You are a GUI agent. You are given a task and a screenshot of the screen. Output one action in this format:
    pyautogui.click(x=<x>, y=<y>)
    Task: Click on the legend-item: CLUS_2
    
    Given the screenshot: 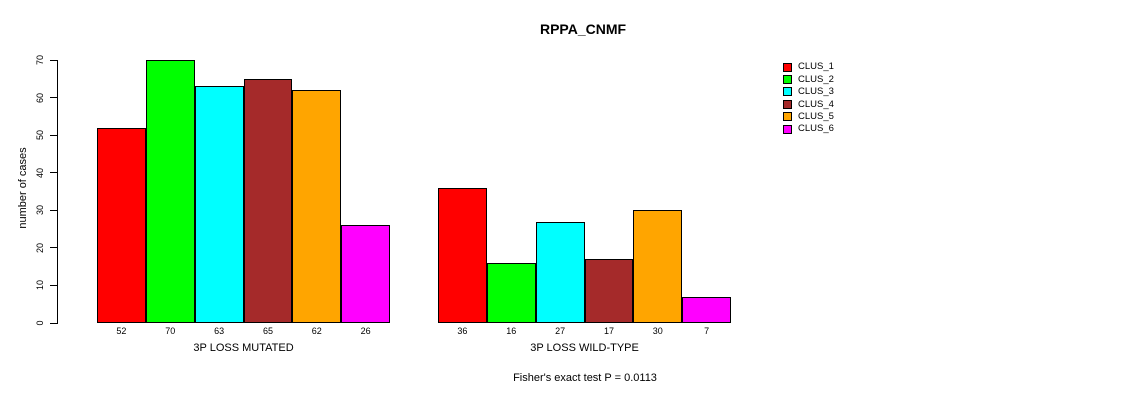 What is the action you would take?
    pyautogui.click(x=808, y=79)
    